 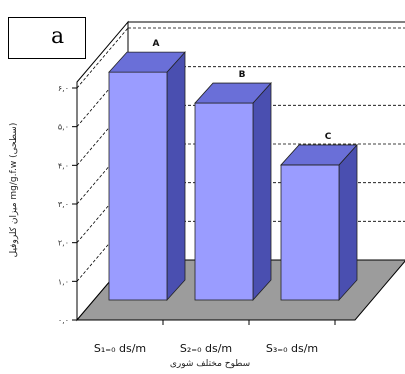 I want to click on bar-letter-label: B, so click(x=242, y=75).